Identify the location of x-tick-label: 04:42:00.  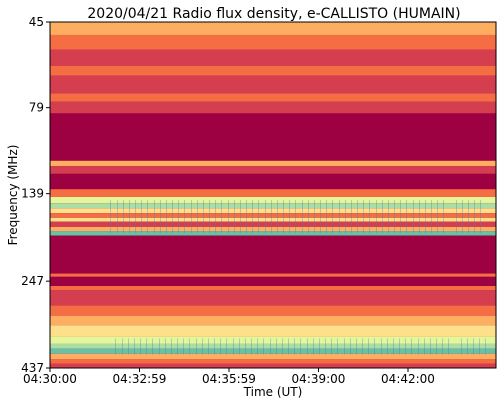
(408, 379).